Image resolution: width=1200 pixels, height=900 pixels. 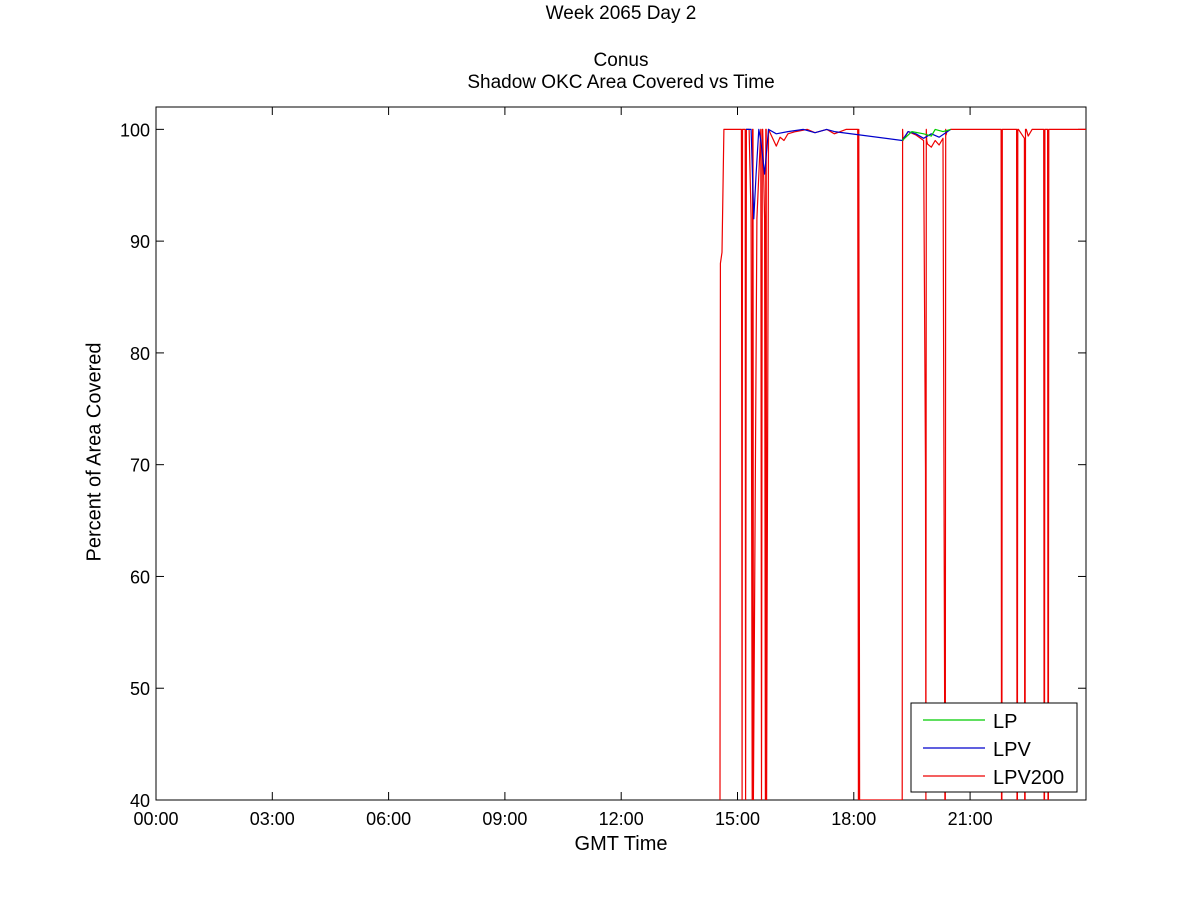 I want to click on x-axis-label: GMT Time, so click(x=621, y=844).